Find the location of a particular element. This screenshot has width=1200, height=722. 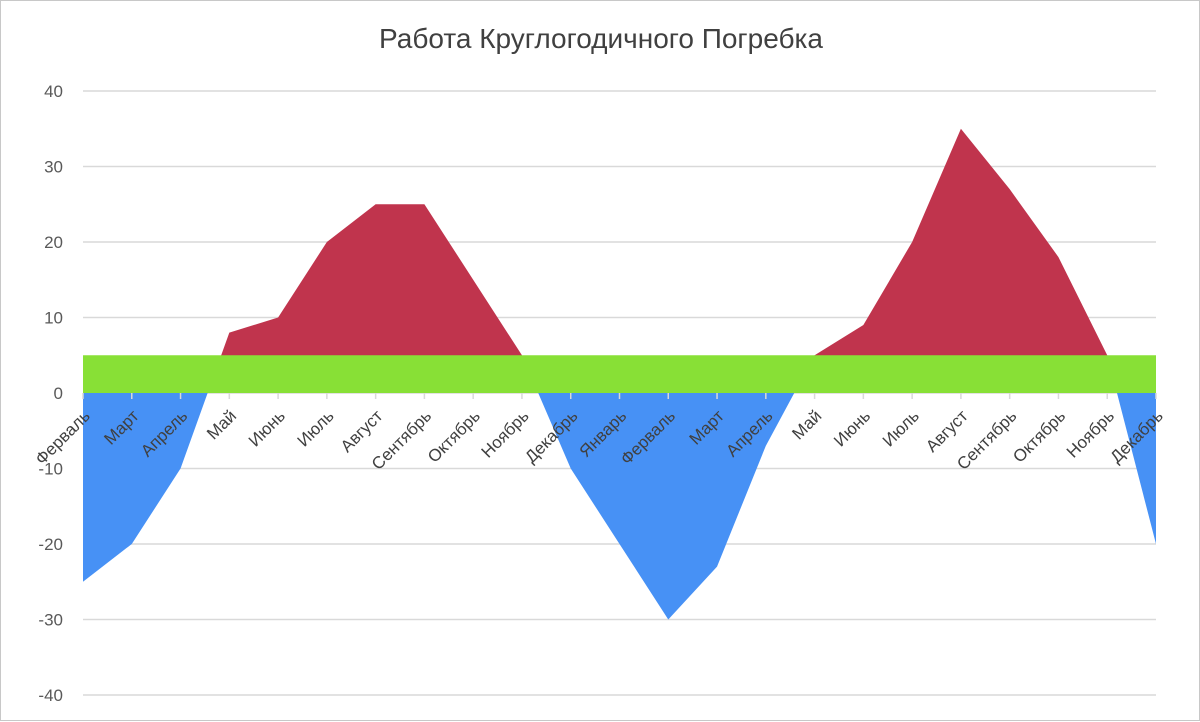

y-tick-label: 0 is located at coordinates (58, 393).